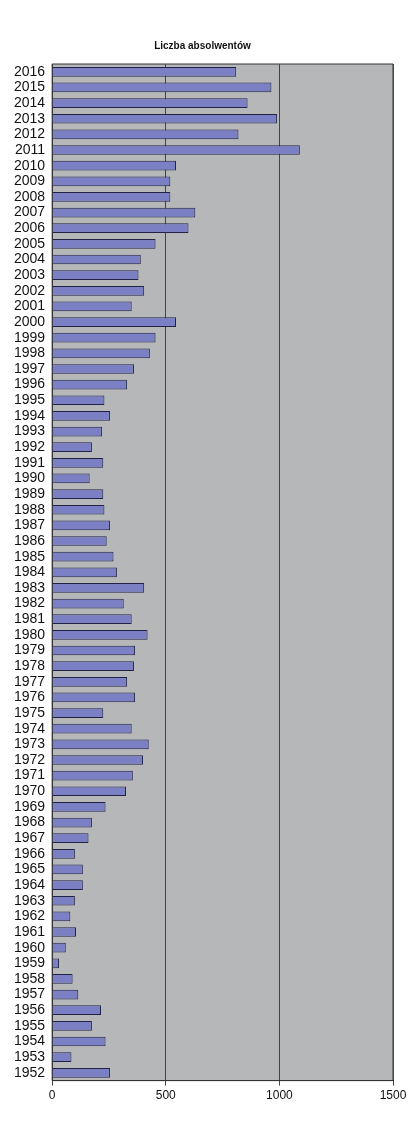 The width and height of the screenshot is (415, 1136). Describe the element at coordinates (29, 821) in the screenshot. I see `y-tick-label: 1968` at that location.